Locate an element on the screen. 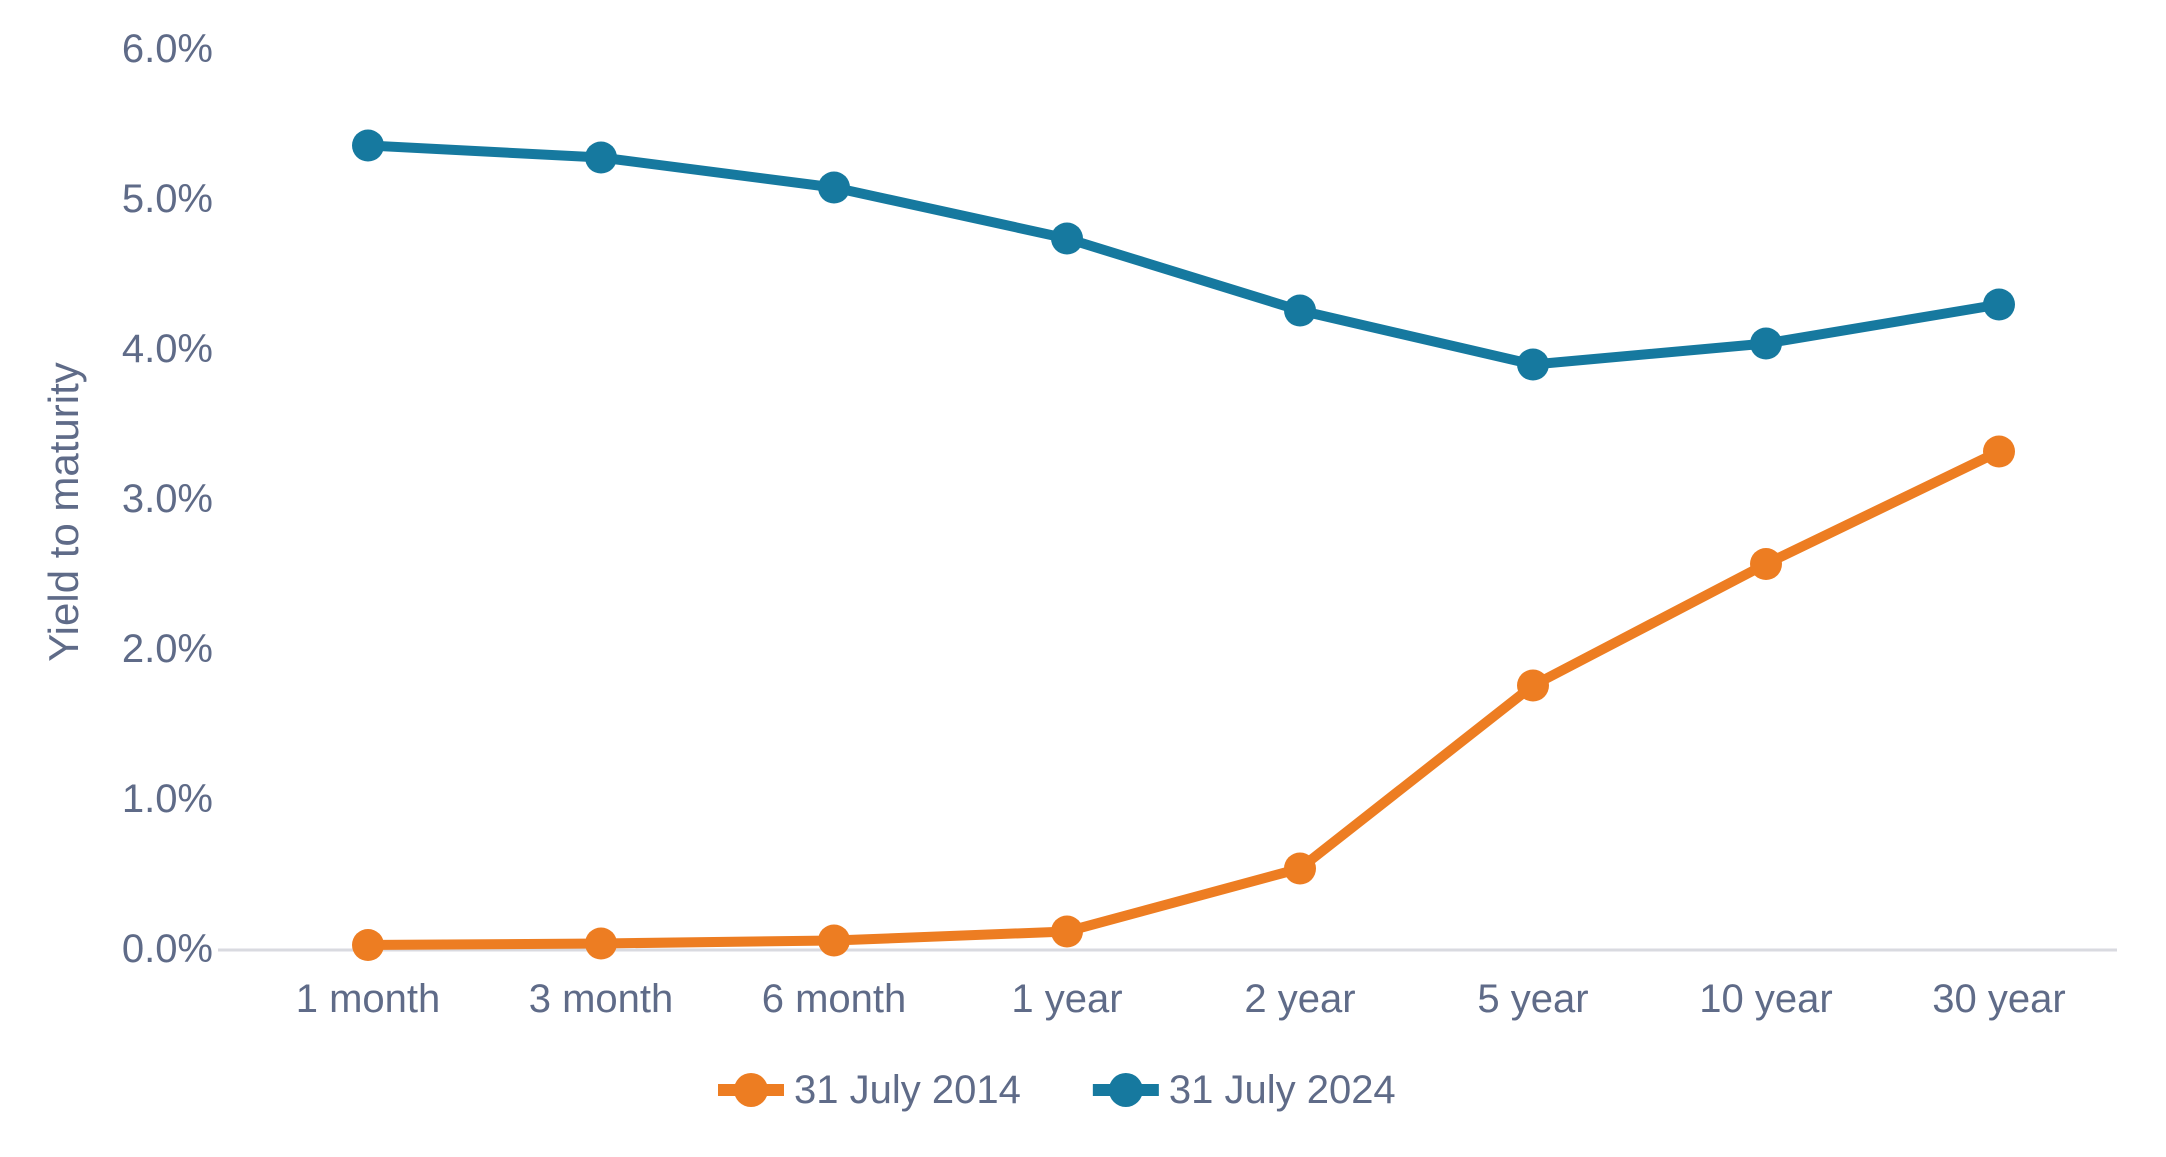 This screenshot has width=2166, height=1157. y-tick-label: 4.0% is located at coordinates (167, 349).